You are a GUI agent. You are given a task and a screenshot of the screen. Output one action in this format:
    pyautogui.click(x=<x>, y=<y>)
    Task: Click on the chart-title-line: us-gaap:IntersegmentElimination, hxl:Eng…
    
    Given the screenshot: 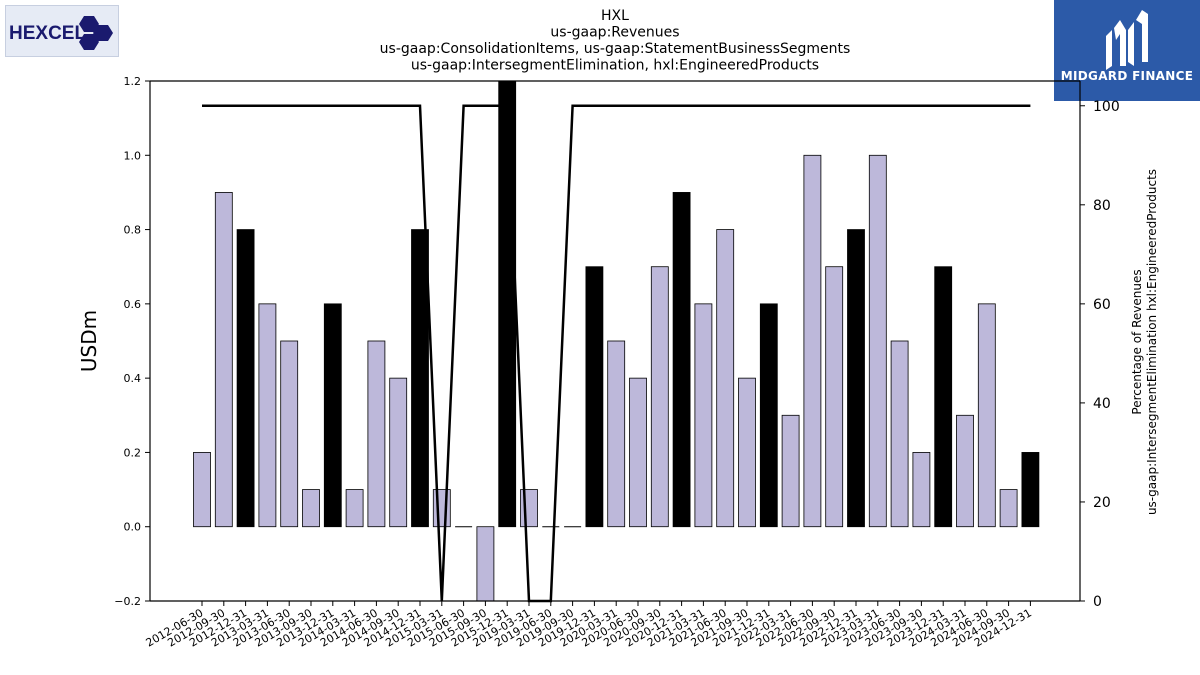 What is the action you would take?
    pyautogui.click(x=615, y=66)
    